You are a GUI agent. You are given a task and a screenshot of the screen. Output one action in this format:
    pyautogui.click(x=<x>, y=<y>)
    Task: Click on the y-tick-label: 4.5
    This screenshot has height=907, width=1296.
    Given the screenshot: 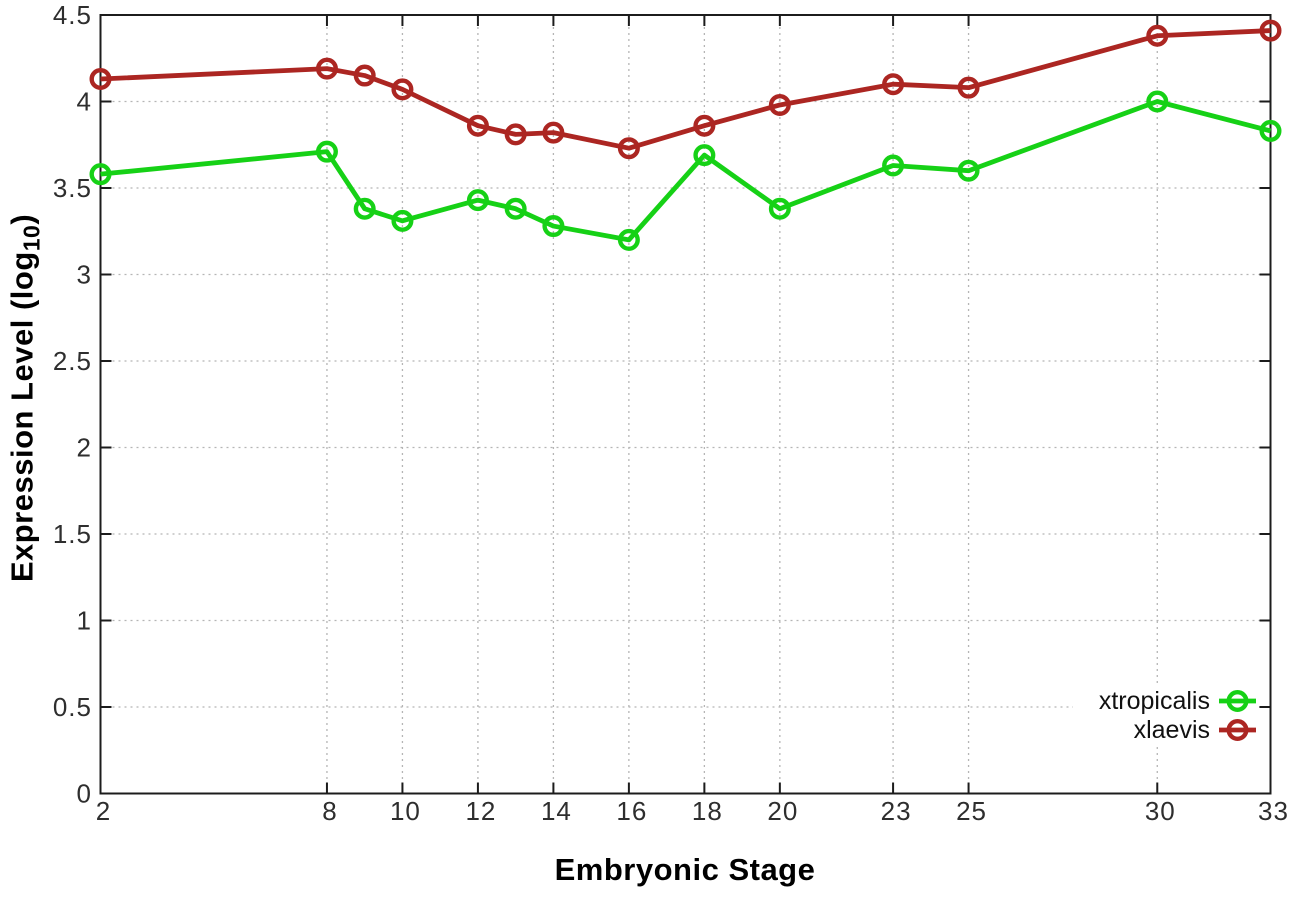 What is the action you would take?
    pyautogui.click(x=72, y=15)
    